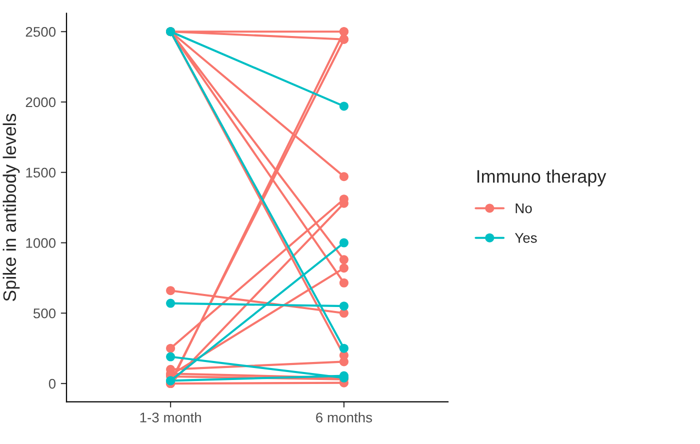 The height and width of the screenshot is (444, 700). I want to click on legend-label: No, so click(524, 209).